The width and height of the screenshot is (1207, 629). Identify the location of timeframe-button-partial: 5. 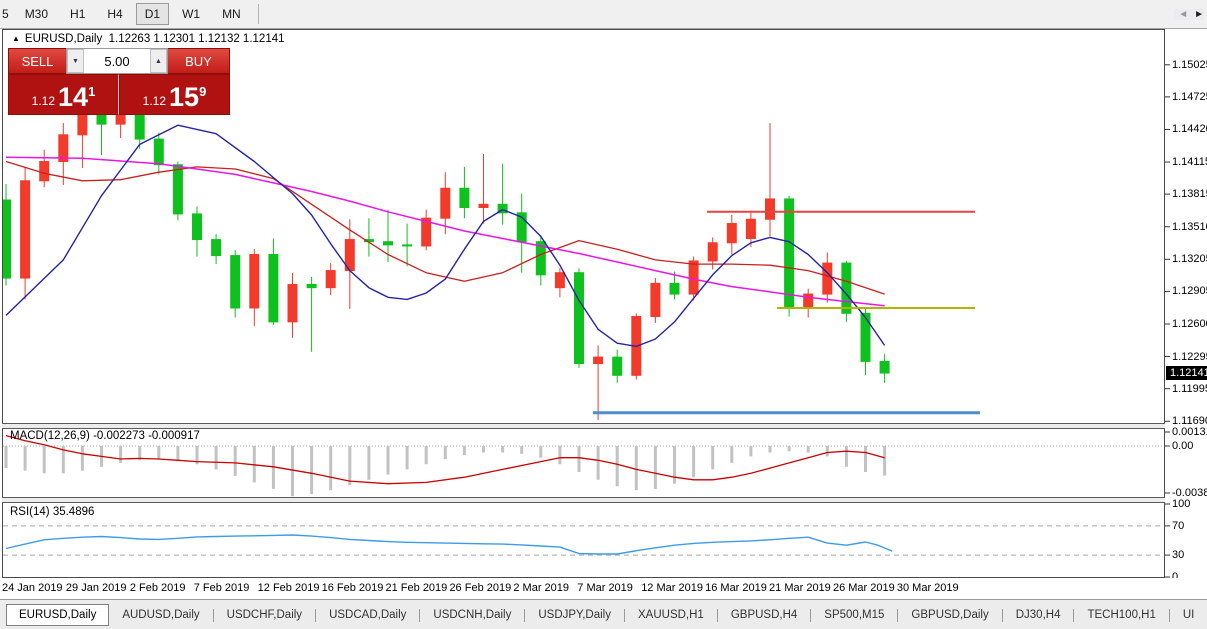
(5, 14).